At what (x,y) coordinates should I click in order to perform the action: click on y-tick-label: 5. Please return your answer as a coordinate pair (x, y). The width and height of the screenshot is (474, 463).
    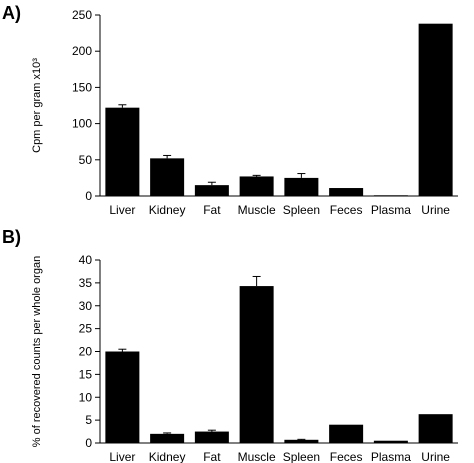
    Looking at the image, I should click on (88, 420).